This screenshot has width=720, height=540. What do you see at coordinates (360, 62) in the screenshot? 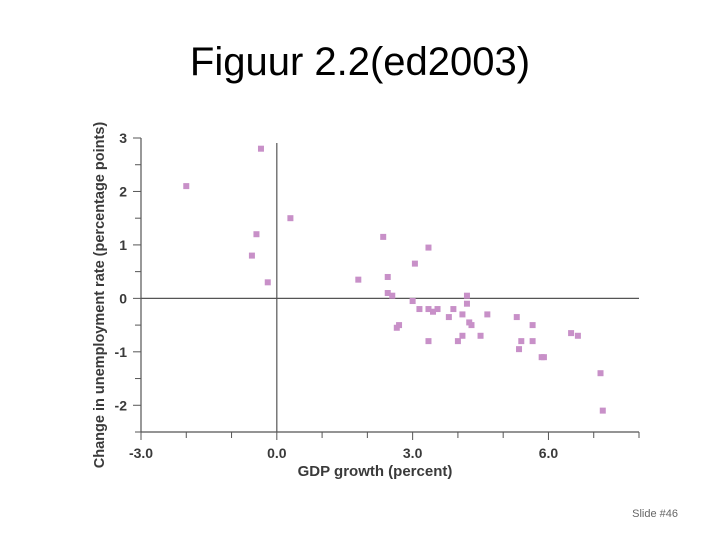
I see `slide-title: Figuur 2.2(ed2003)` at bounding box center [360, 62].